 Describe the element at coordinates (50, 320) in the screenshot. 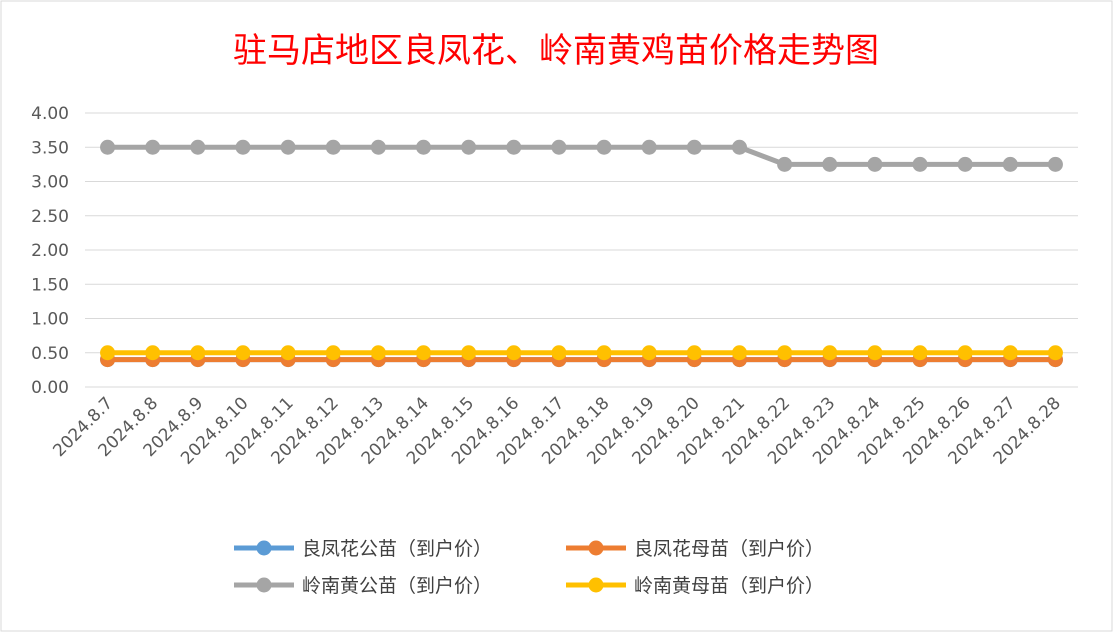

I see `y-tick-label: 1.00` at that location.